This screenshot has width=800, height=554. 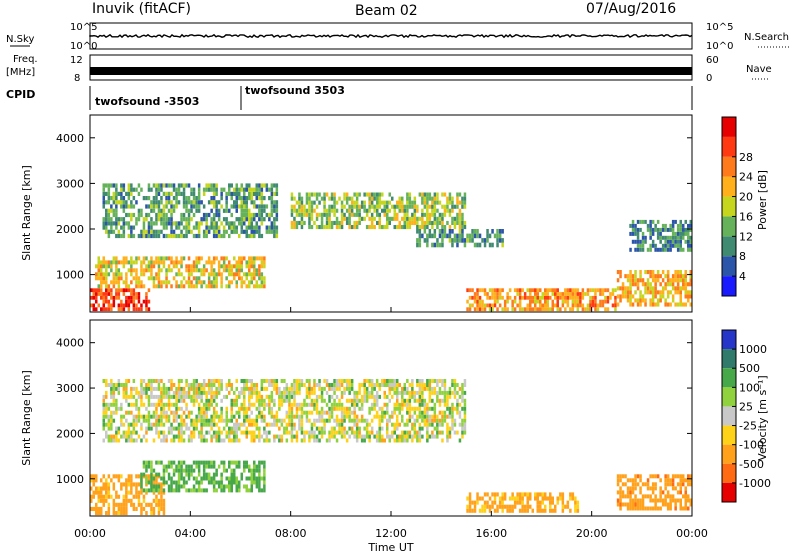 I want to click on colorbar-swatch, so click(x=729, y=378).